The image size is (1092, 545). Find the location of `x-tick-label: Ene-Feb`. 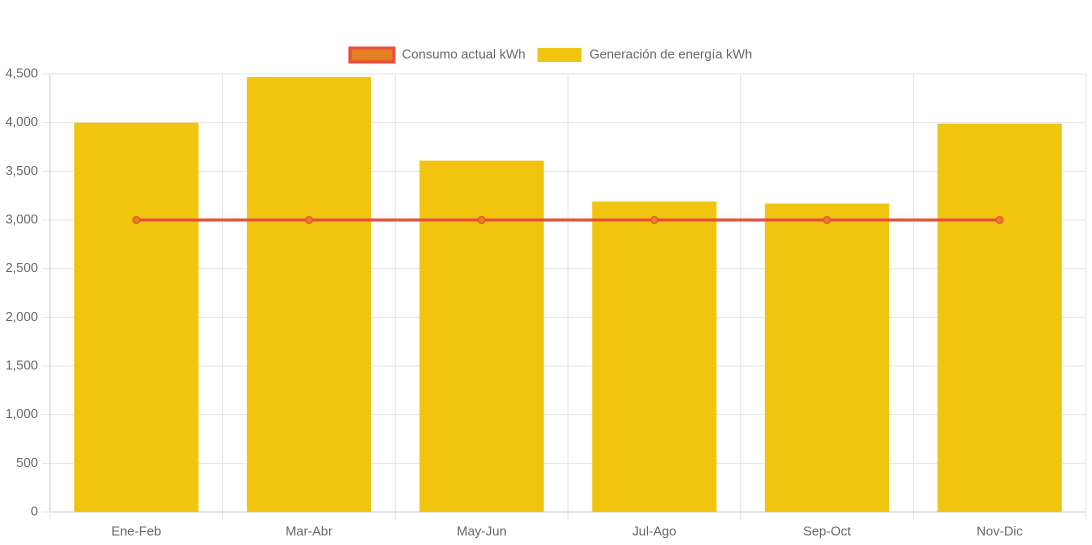

x-tick-label: Ene-Feb is located at coordinates (136, 530).